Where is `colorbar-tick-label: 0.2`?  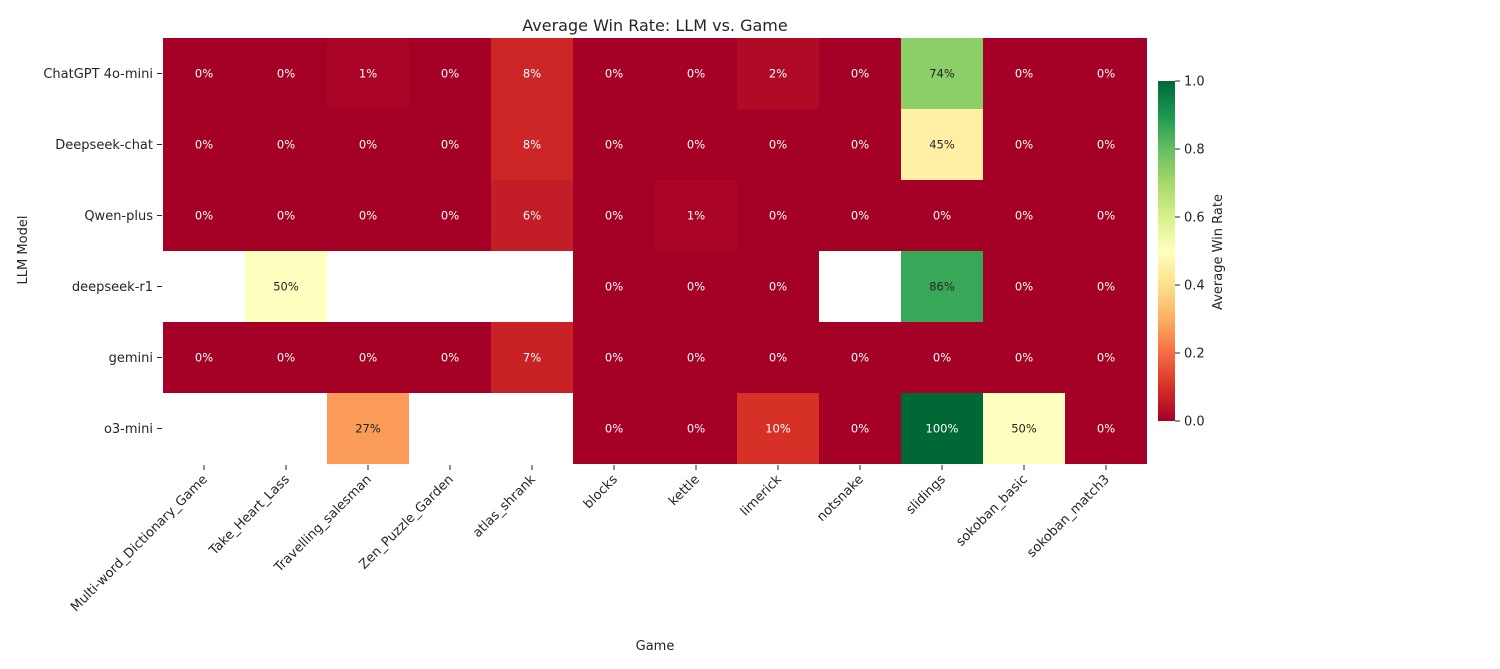 colorbar-tick-label: 0.2 is located at coordinates (1194, 354).